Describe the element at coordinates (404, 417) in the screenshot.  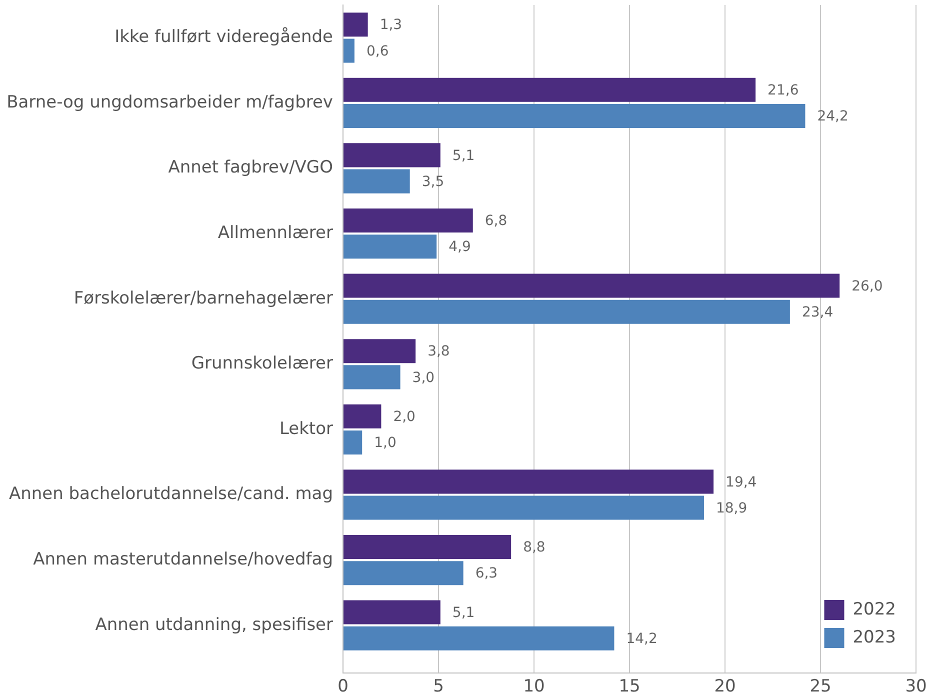
I see `data-label: 2,0` at that location.